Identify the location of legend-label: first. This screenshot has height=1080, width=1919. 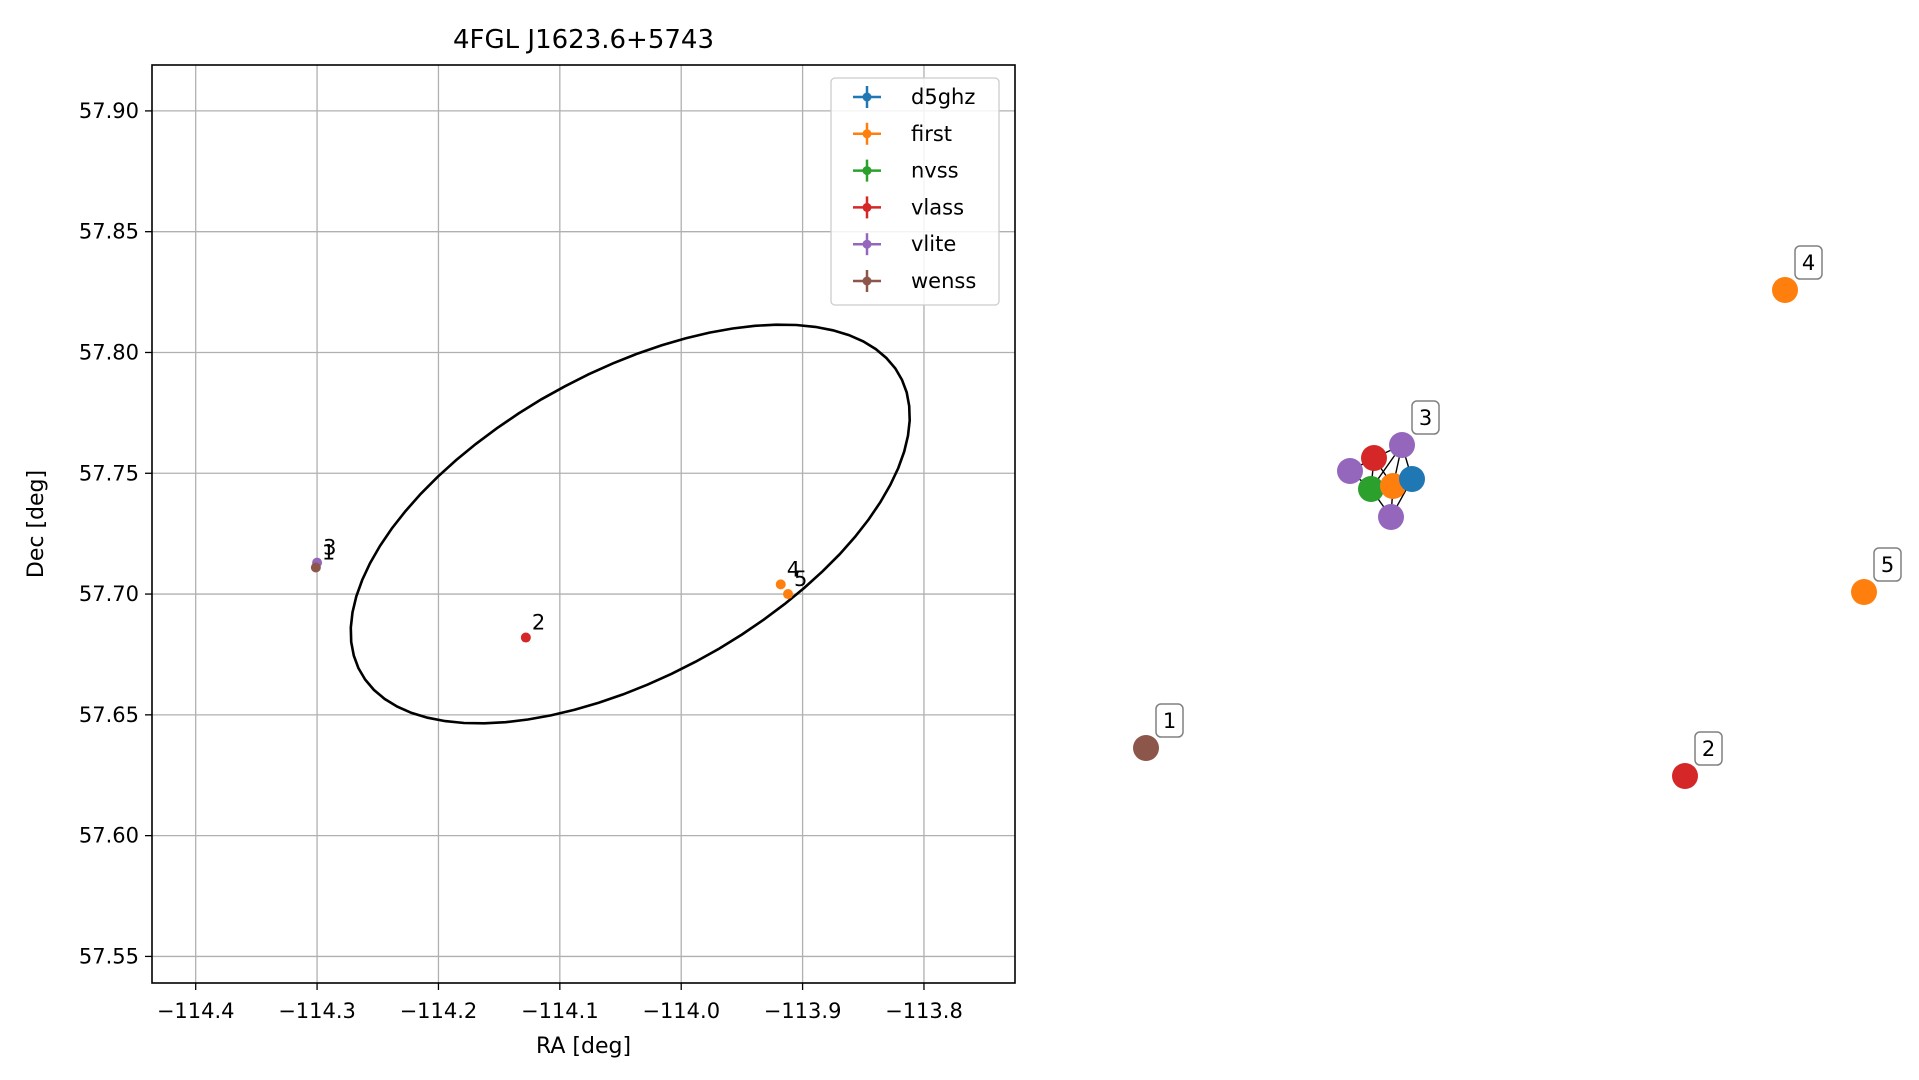
(931, 134).